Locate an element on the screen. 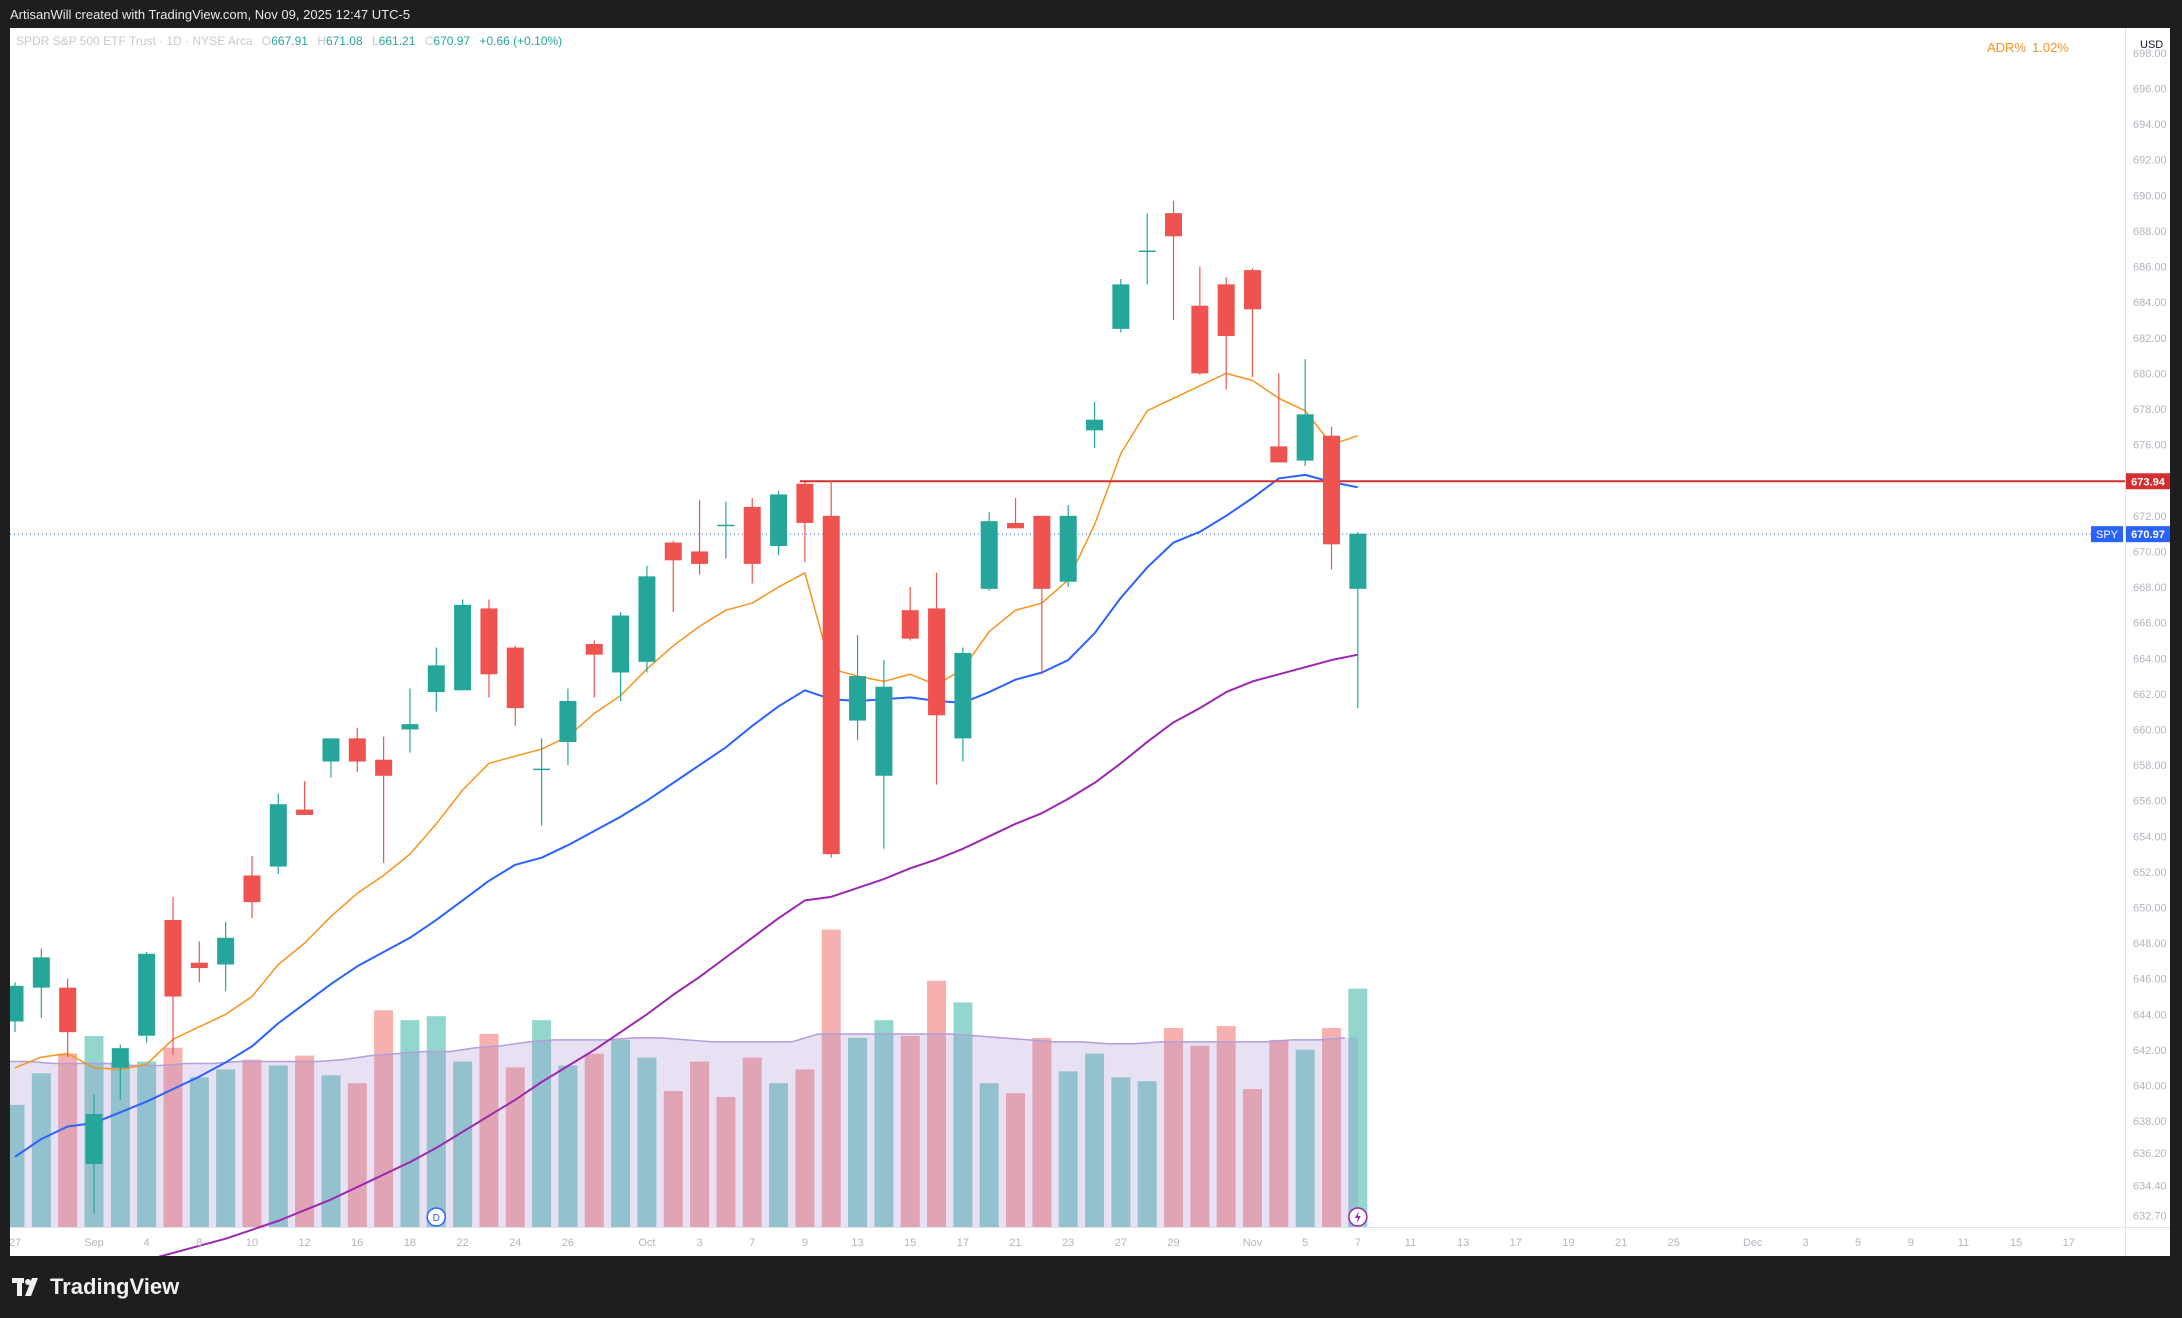 This screenshot has height=1318, width=2182. price-tick-label: 650.00 is located at coordinates (2150, 909).